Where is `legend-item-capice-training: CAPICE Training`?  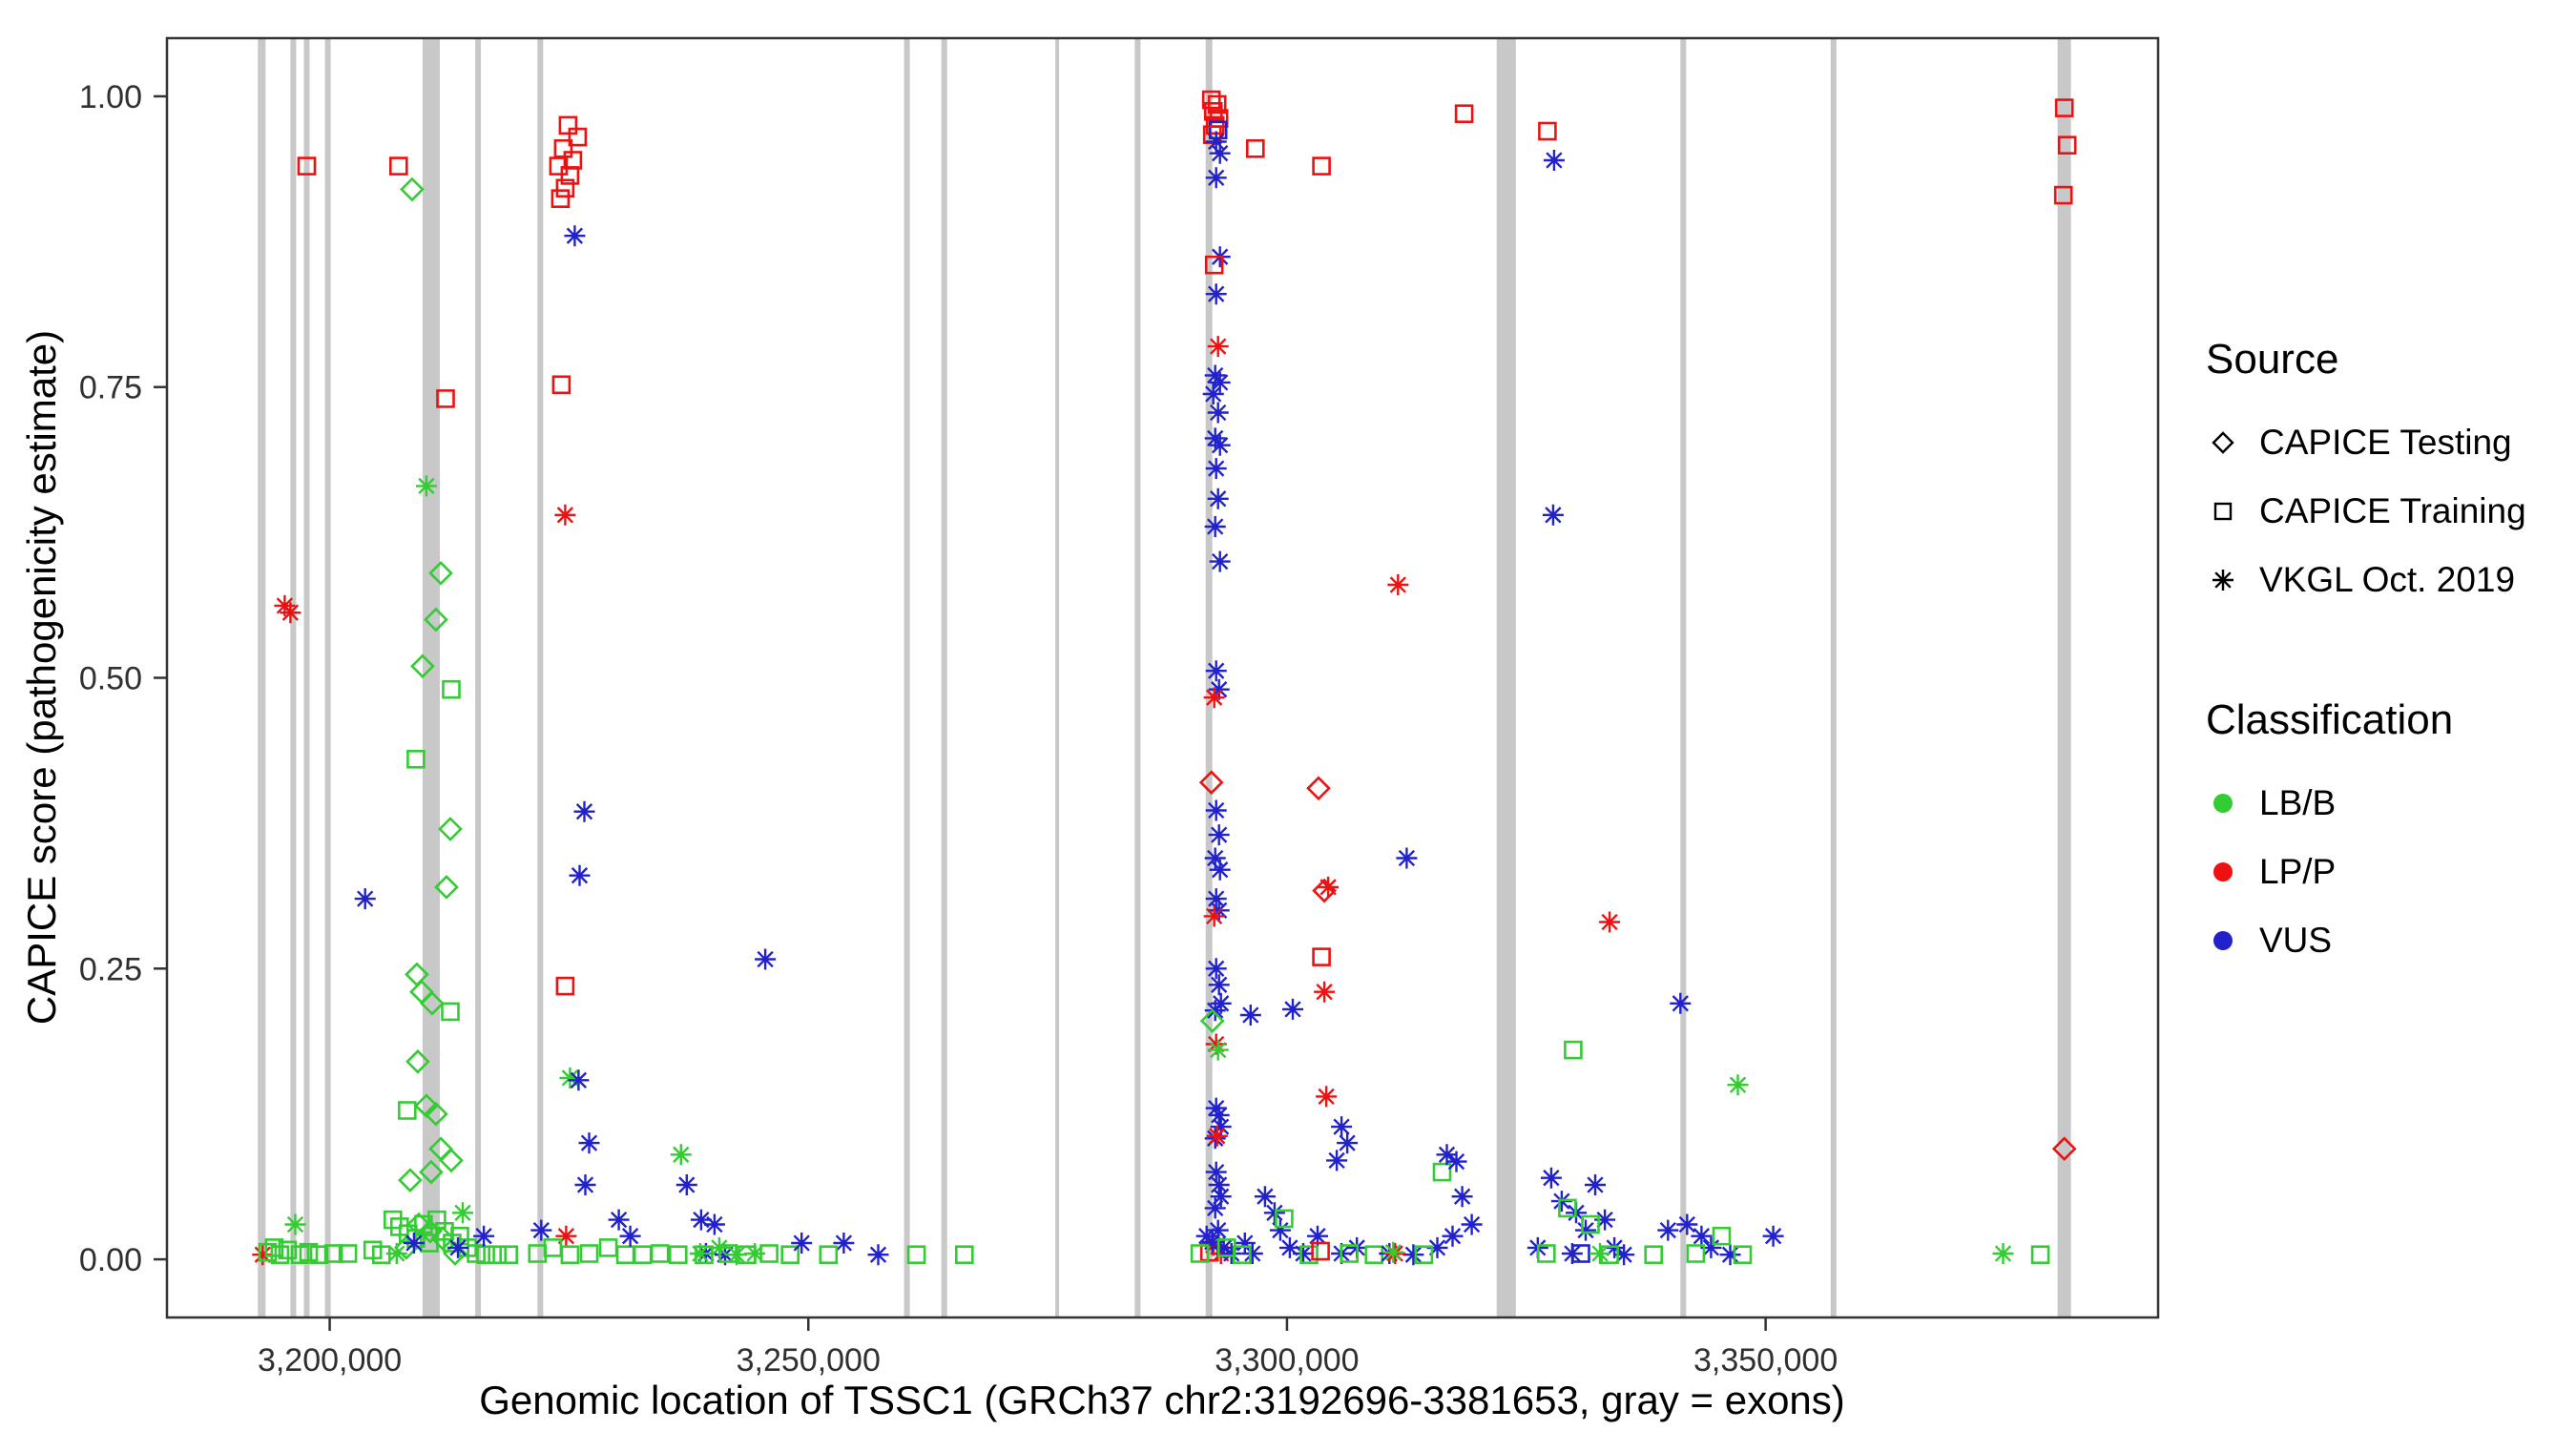 legend-item-capice-training: CAPICE Training is located at coordinates (2387, 511).